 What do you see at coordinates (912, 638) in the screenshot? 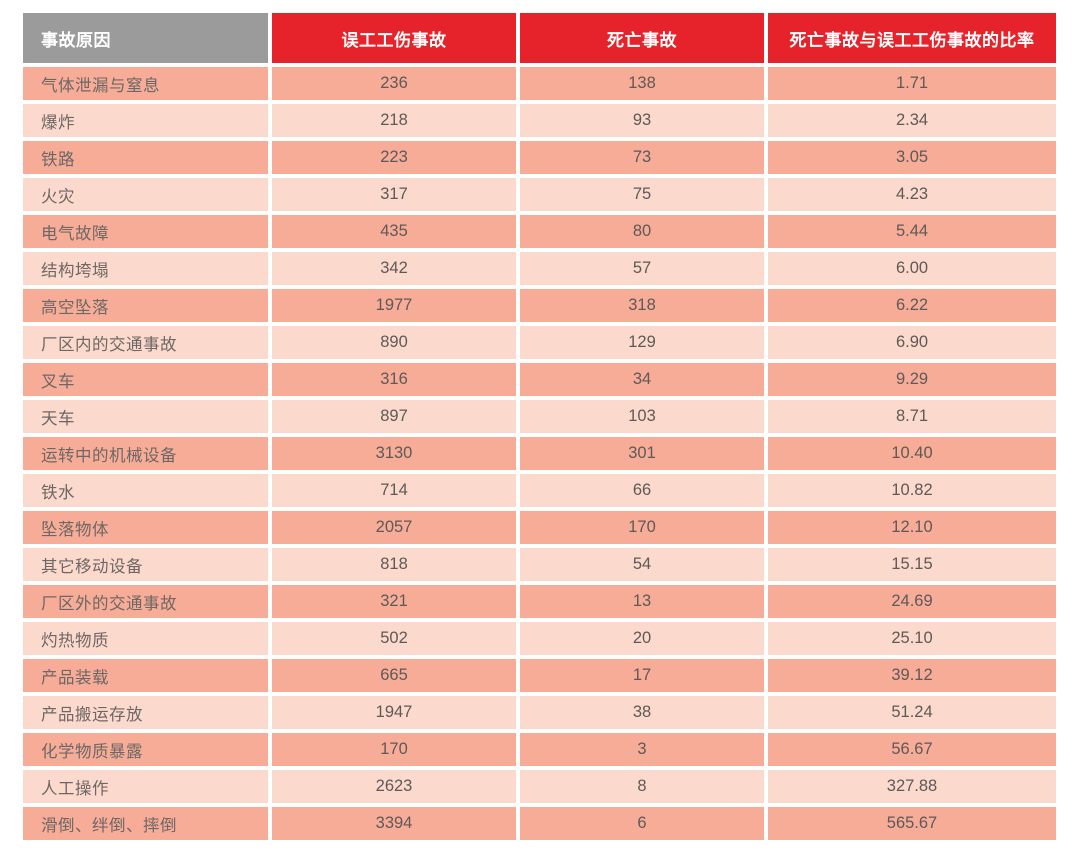
I see `cell-ratio: 25.10` at bounding box center [912, 638].